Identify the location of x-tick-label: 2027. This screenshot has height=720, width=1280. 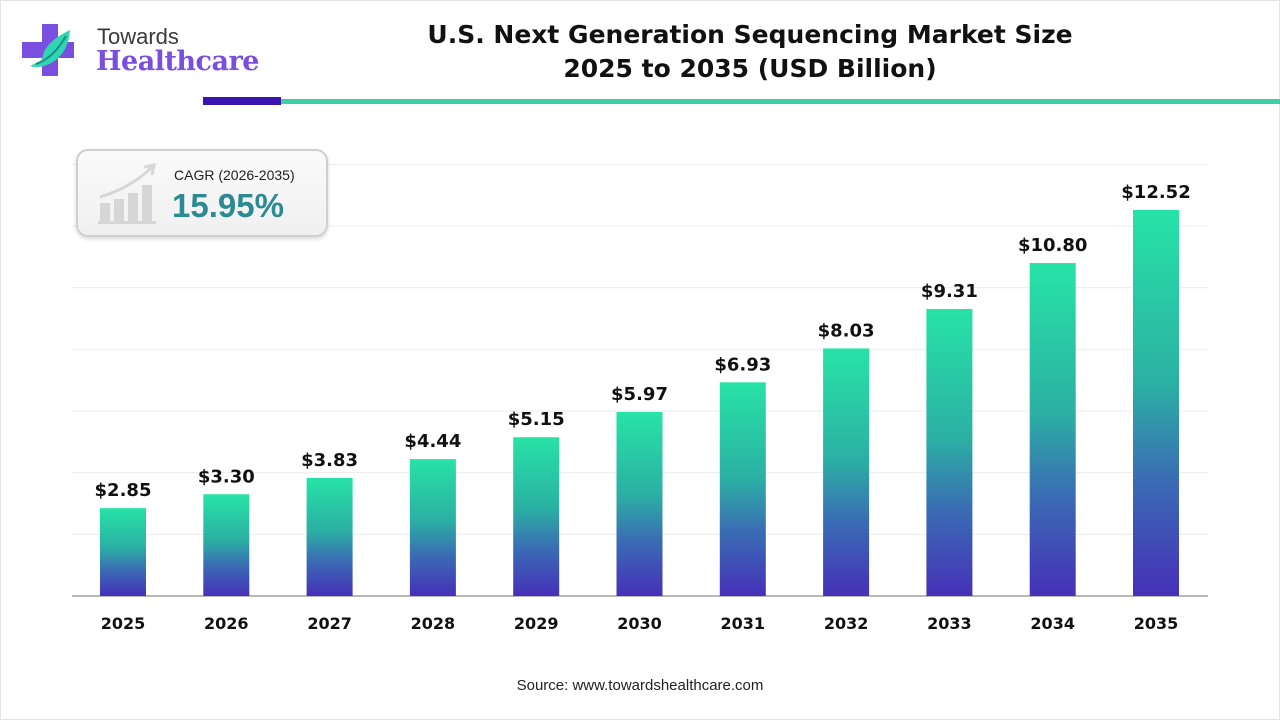
(329, 623).